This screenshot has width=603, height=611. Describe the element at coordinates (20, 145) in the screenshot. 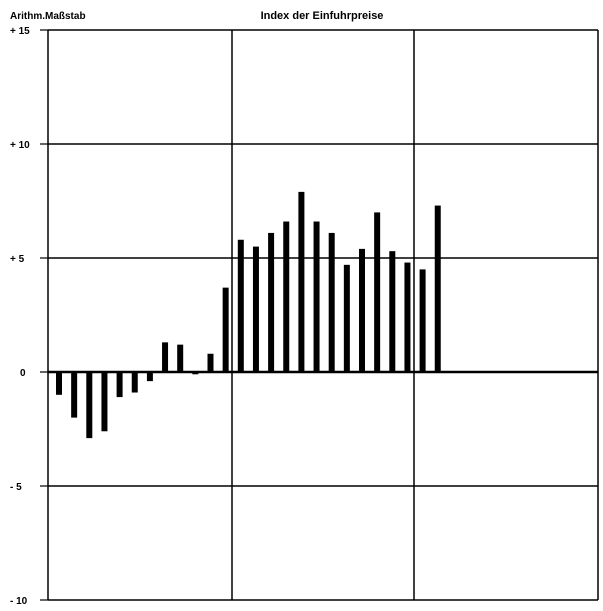

I see `y-tick-label: + 10` at that location.